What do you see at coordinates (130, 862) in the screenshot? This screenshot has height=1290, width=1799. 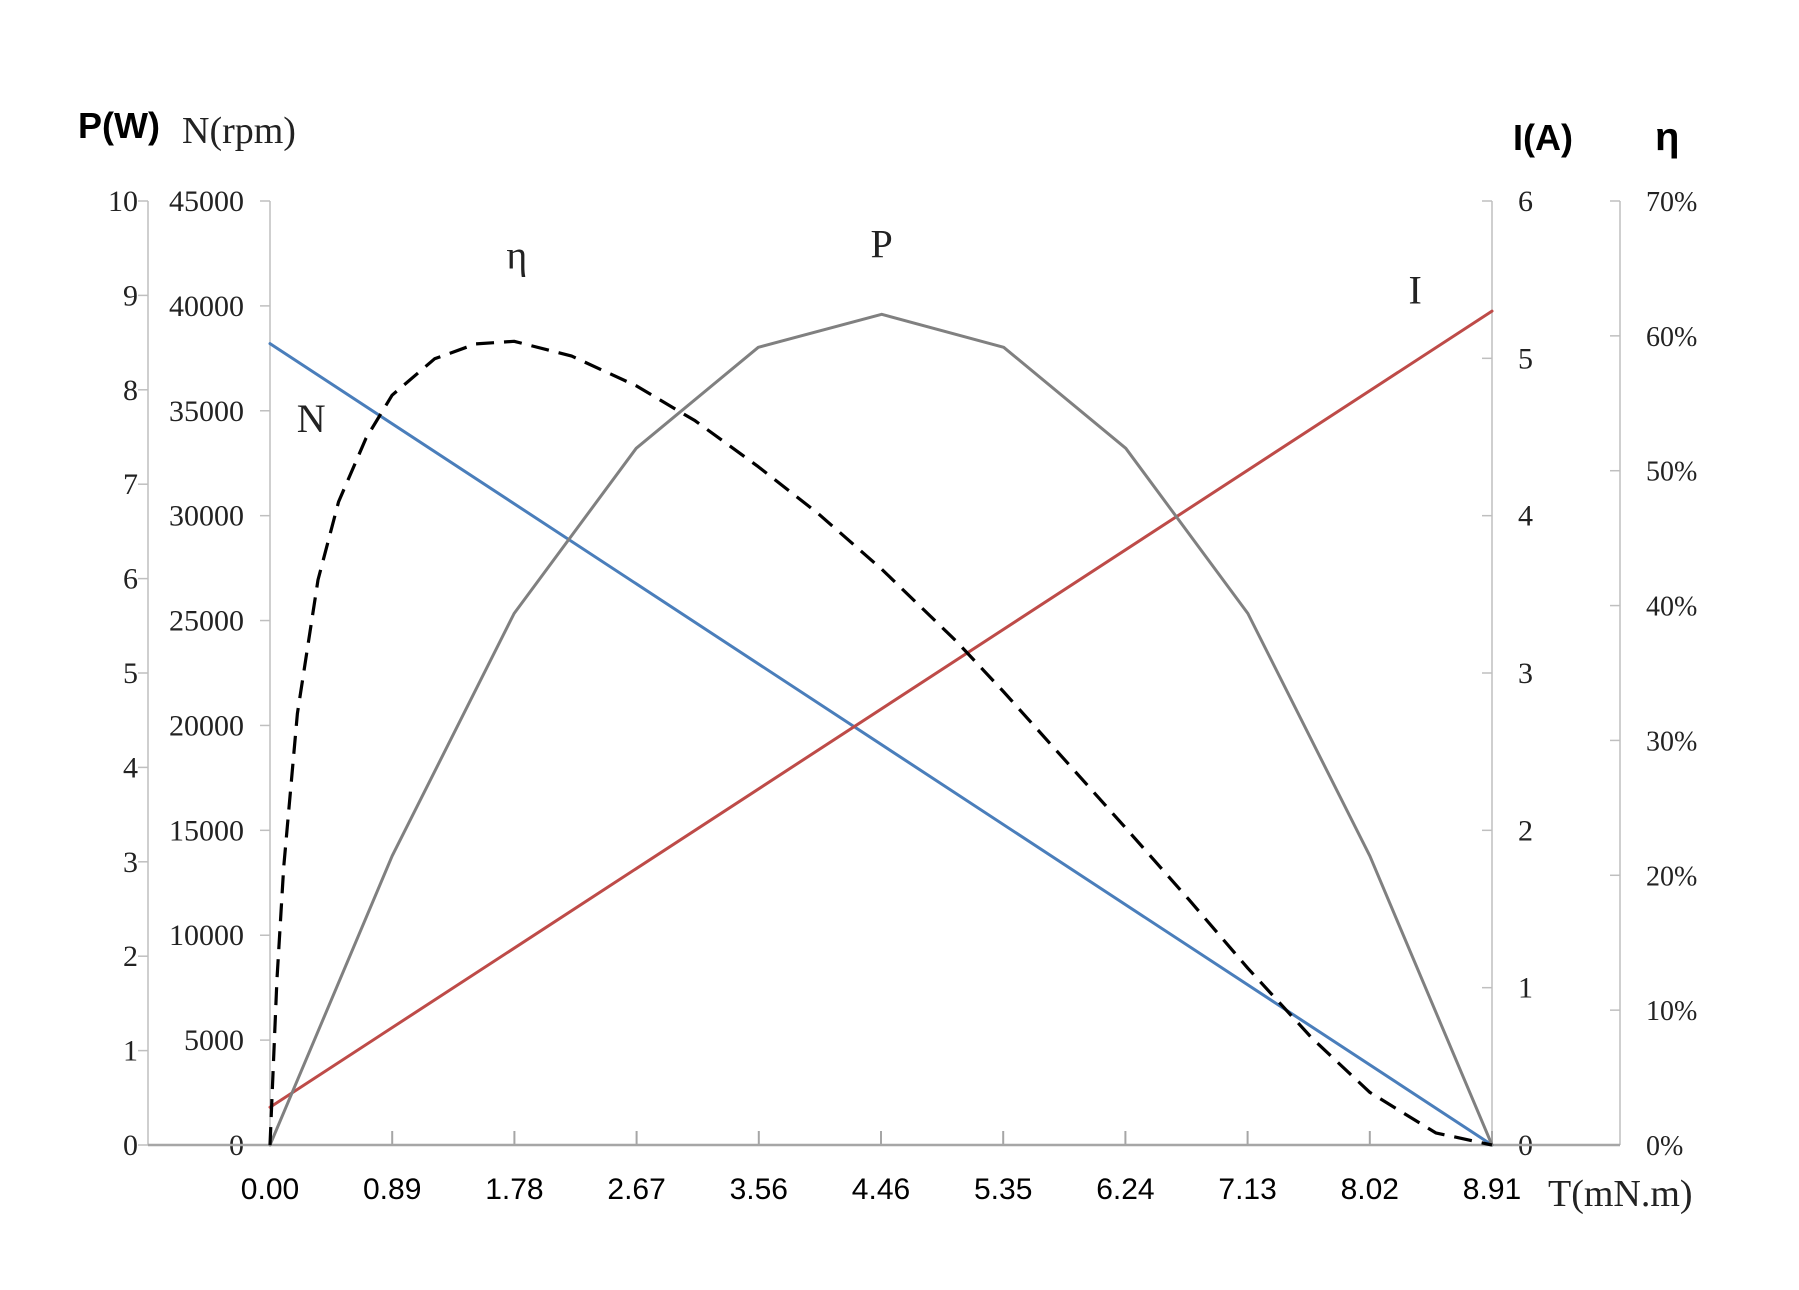 I see `power-tick-label: 3` at bounding box center [130, 862].